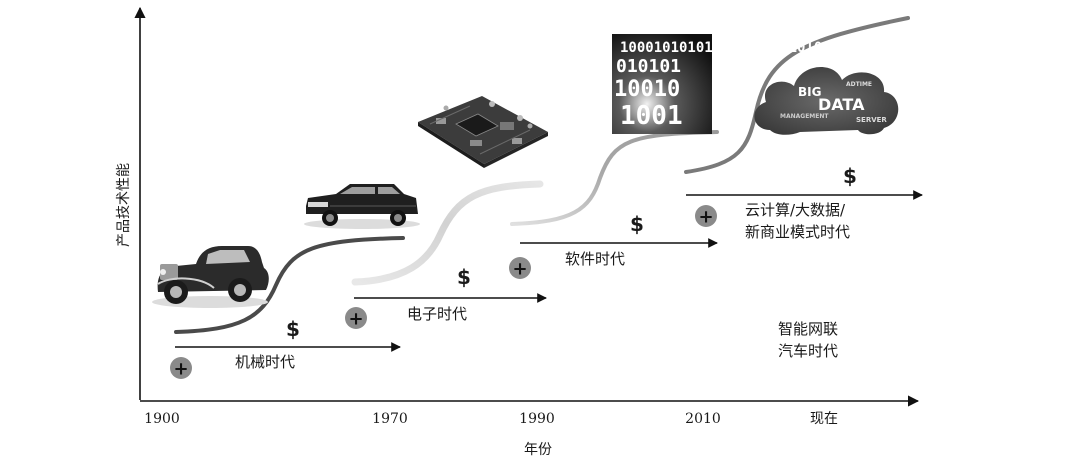  Describe the element at coordinates (637, 224) in the screenshot. I see `dollar-icon-software: $` at that location.